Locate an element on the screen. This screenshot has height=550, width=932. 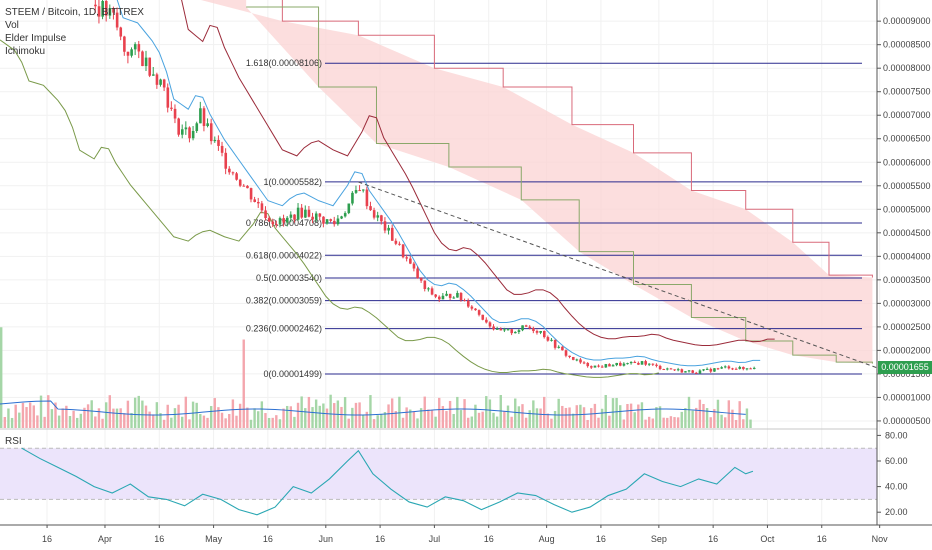
legend-indicator-elder-impulse: Elder Impulse is located at coordinates (36, 38).